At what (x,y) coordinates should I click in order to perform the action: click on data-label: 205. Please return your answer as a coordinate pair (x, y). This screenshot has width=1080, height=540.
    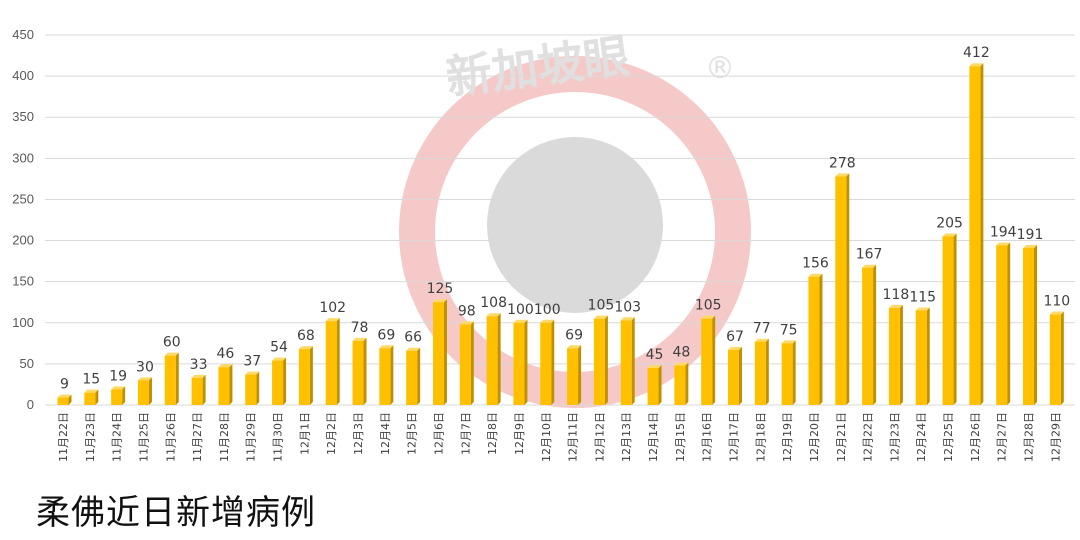
    Looking at the image, I should click on (949, 223).